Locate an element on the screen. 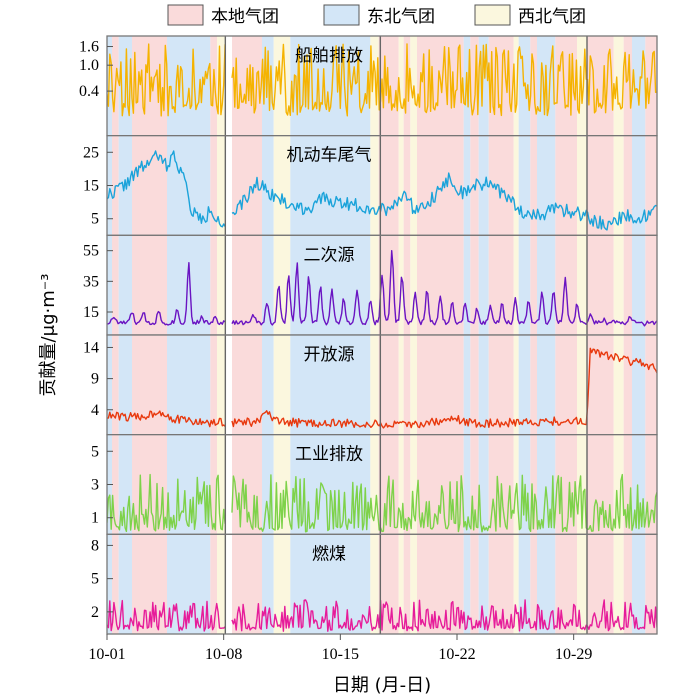 Image resolution: width=700 pixels, height=700 pixels. legend-swatch is located at coordinates (341, 15).